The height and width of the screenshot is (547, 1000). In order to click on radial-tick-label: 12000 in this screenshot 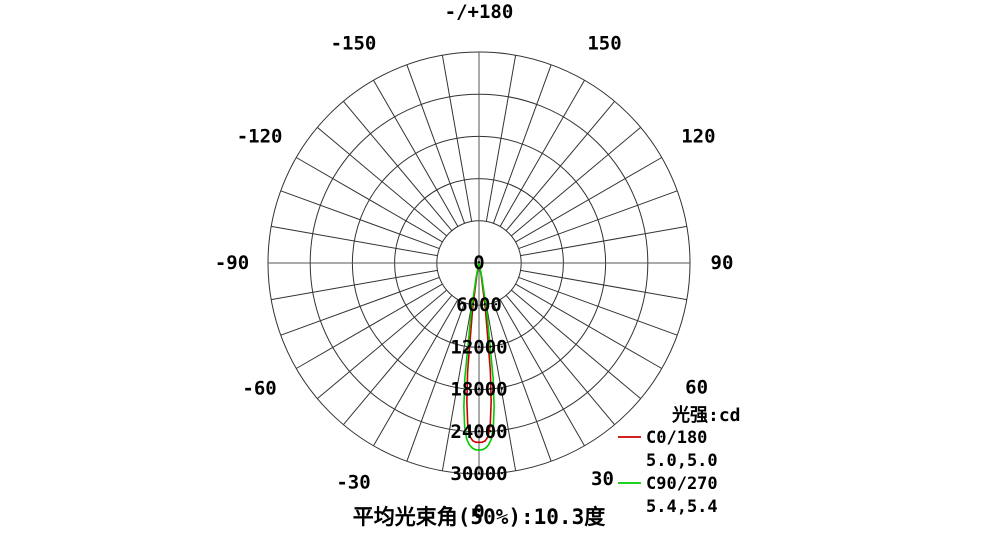, I will do `click(478, 347)`.